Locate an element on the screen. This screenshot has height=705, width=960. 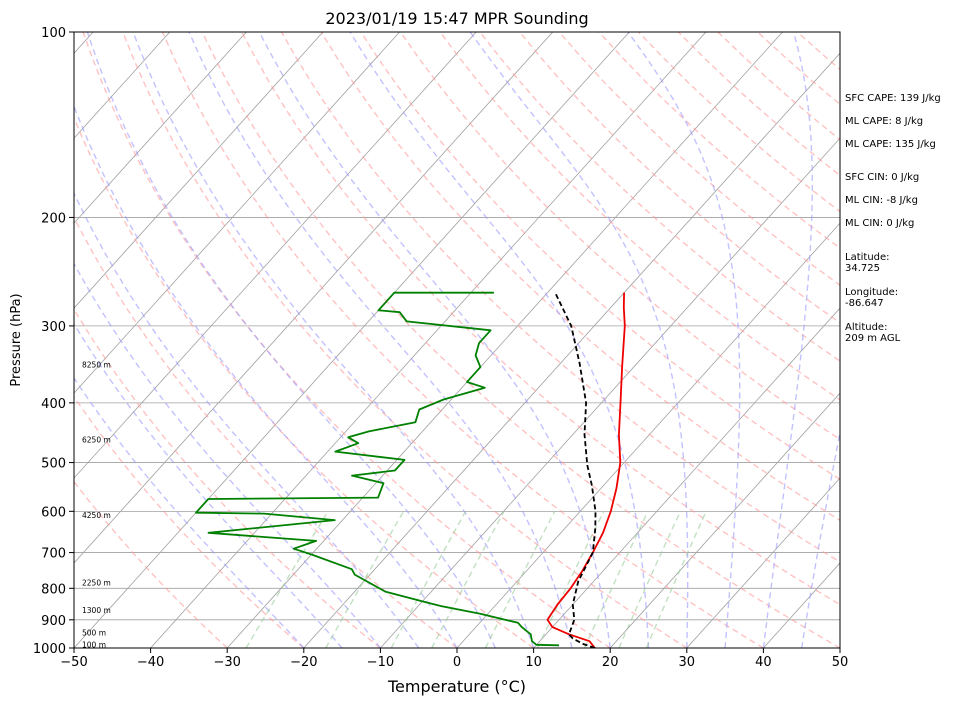
chart-title: 2023/01/19 15:47 MPR Sounding is located at coordinates (456, 18).